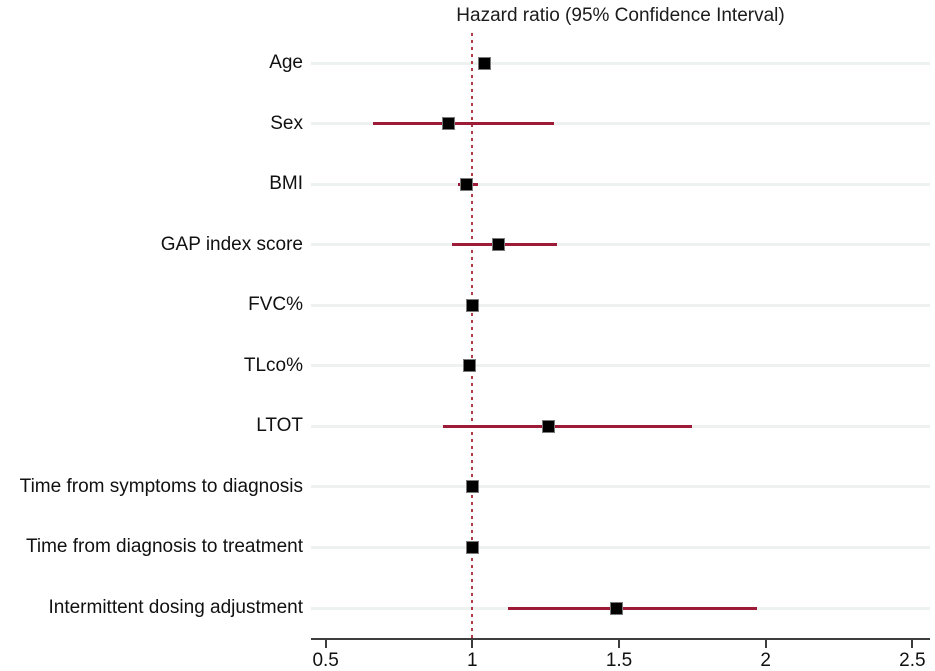 The width and height of the screenshot is (935, 671). I want to click on row-label: LTOT, so click(279, 426).